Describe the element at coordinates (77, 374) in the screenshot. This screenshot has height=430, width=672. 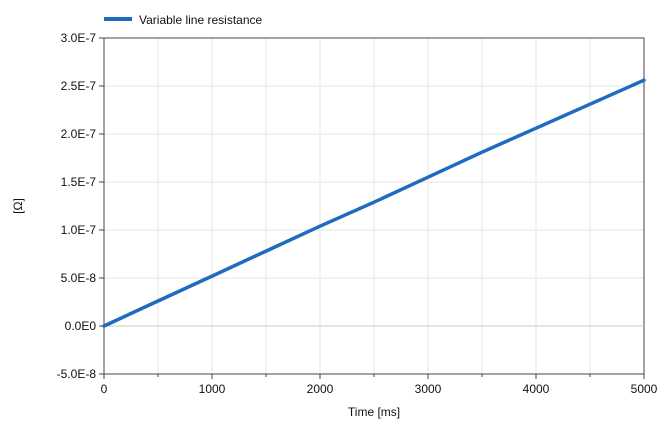
I see `y-tick-label: -5.0E-8` at that location.